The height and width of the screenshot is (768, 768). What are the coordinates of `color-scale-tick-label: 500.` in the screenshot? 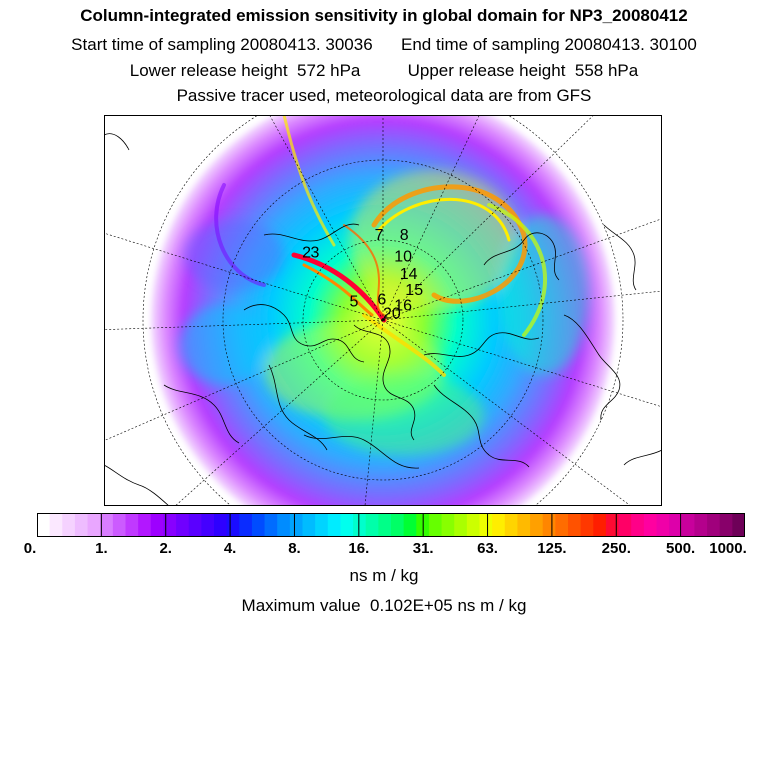 It's located at (681, 548).